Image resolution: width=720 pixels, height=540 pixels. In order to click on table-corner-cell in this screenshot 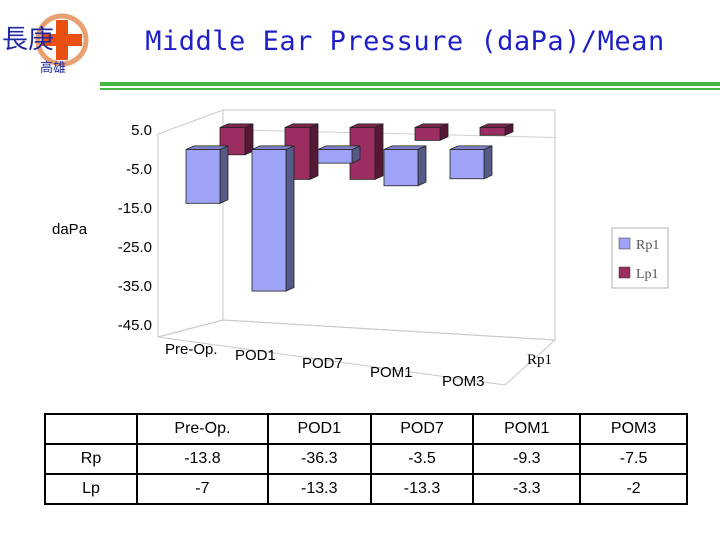, I will do `click(91, 429)`.